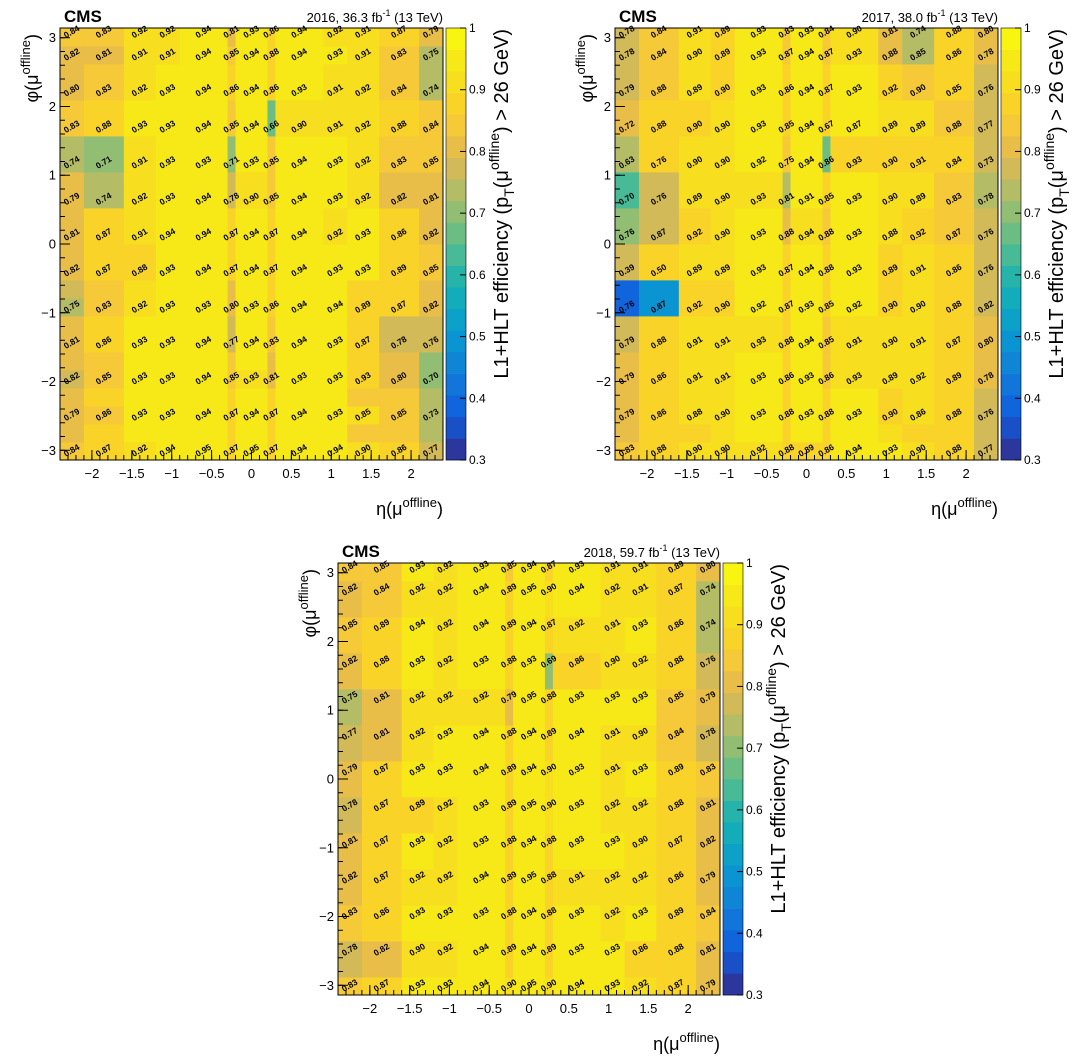  What do you see at coordinates (886, 473) in the screenshot?
I see `x-tick-label: 1` at bounding box center [886, 473].